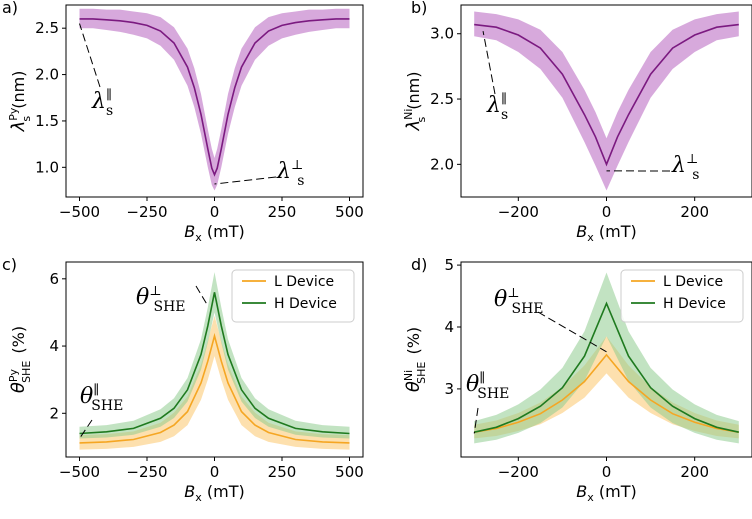 The image size is (752, 519). What do you see at coordinates (47, 121) in the screenshot?
I see `y-tick-label: 1.5` at bounding box center [47, 121].